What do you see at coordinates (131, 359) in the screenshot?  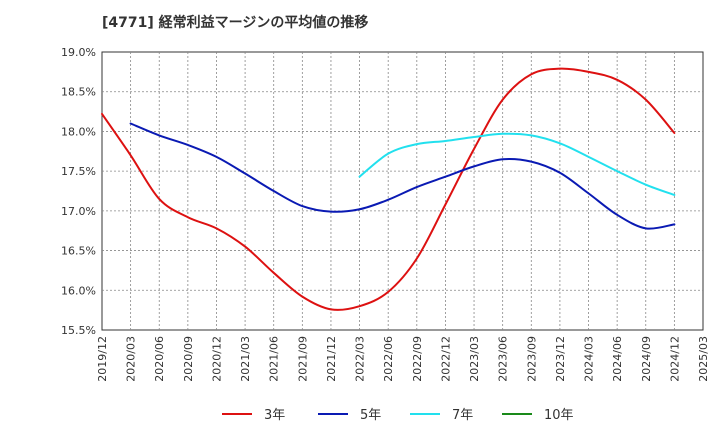 I see `x-tick-label: 2020/03` at bounding box center [131, 359].